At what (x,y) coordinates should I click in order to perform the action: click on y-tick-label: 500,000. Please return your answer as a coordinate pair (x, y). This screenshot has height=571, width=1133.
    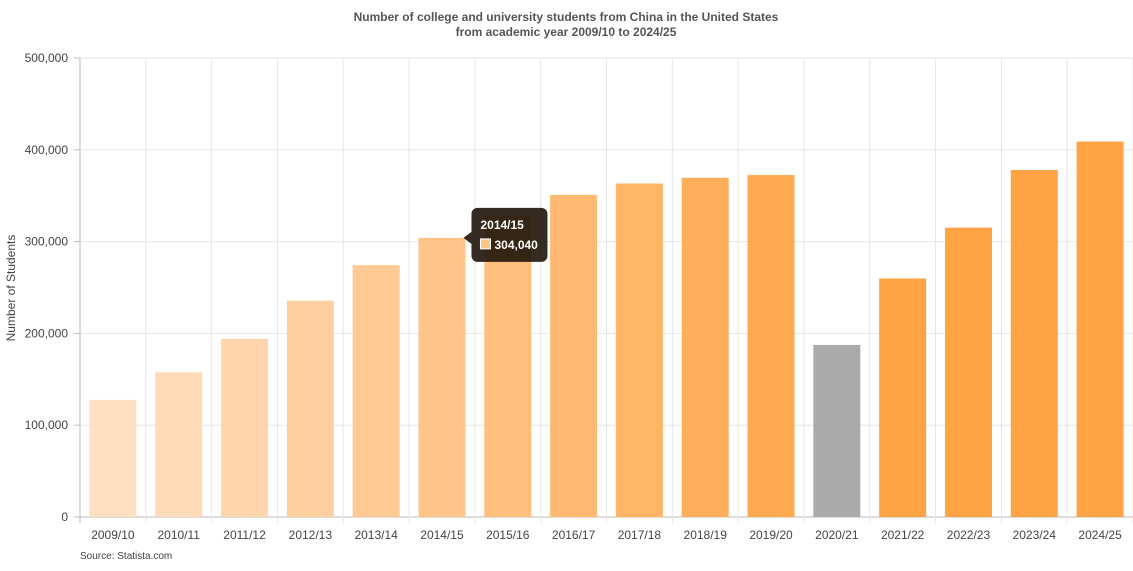
    Looking at the image, I should click on (47, 58).